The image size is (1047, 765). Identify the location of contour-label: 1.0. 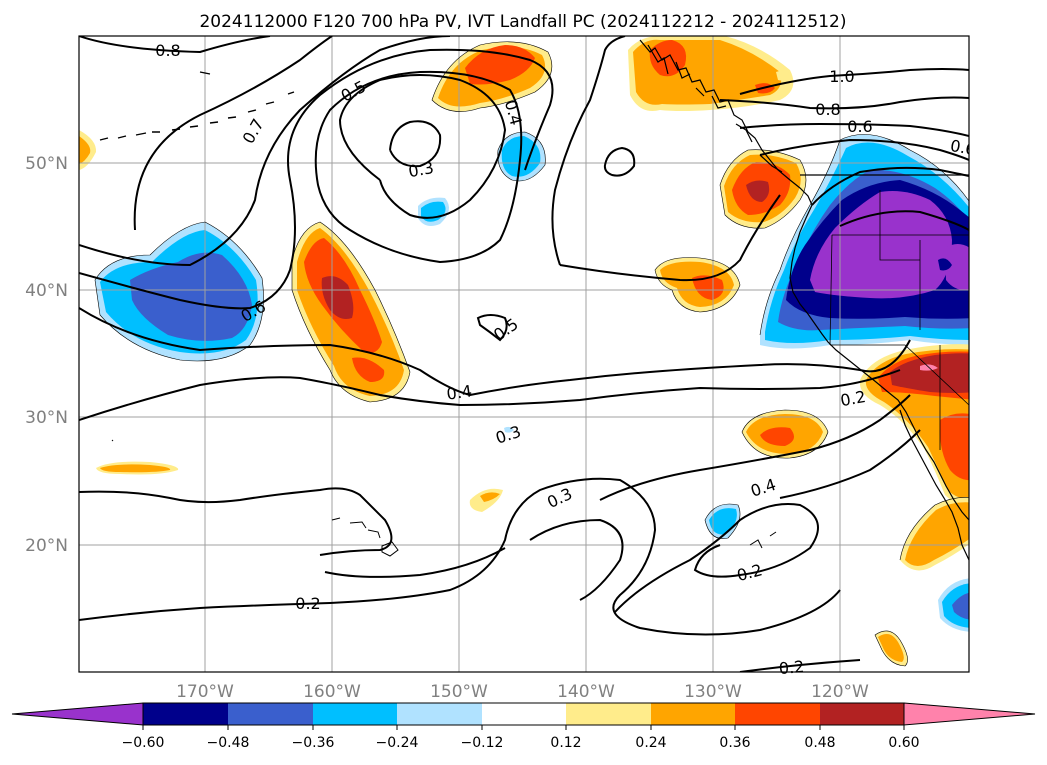
(841, 76).